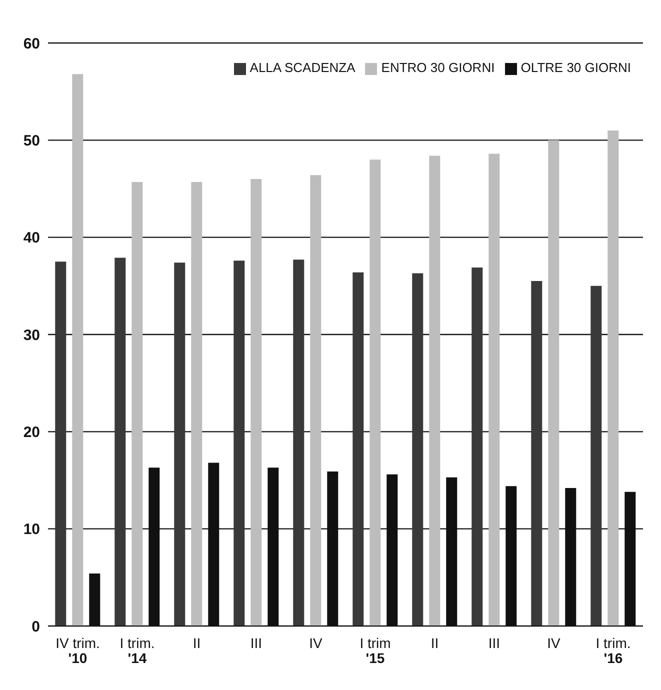  I want to click on y-tick-label: 10, so click(31, 529).